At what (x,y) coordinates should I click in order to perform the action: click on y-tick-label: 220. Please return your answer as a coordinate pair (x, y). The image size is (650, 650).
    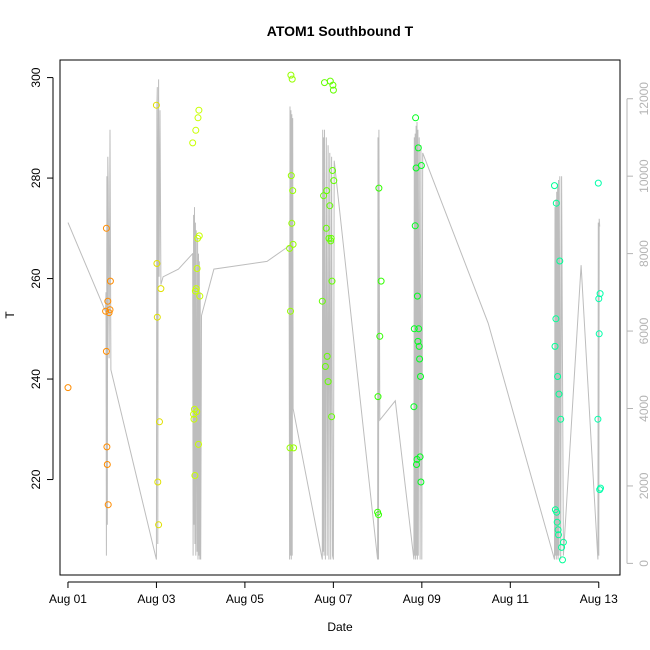
    Looking at the image, I should click on (36, 479).